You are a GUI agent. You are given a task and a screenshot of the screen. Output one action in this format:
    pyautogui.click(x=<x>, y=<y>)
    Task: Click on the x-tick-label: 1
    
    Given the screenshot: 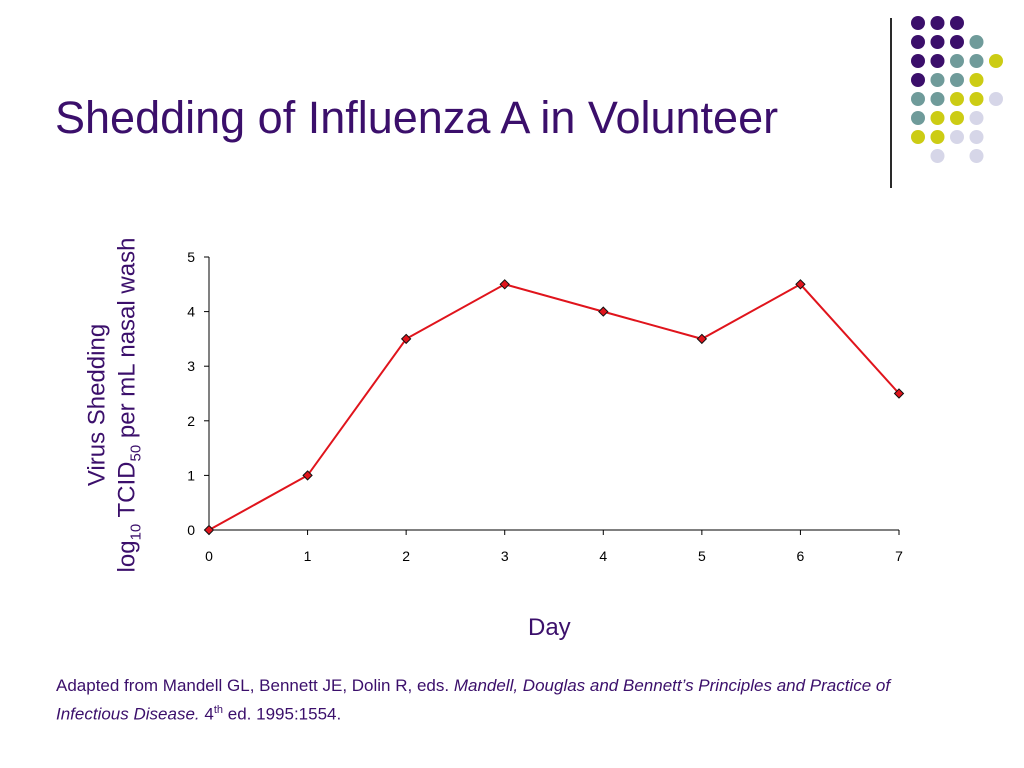 What is the action you would take?
    pyautogui.click(x=308, y=556)
    